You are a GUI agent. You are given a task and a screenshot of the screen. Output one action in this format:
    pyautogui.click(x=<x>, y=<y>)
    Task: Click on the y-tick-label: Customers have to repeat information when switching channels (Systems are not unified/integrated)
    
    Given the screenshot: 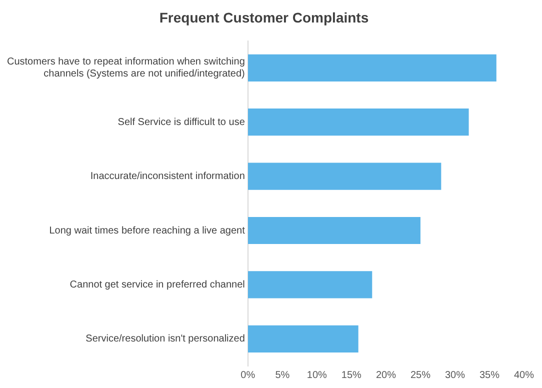 What is the action you would take?
    pyautogui.click(x=125, y=68)
    